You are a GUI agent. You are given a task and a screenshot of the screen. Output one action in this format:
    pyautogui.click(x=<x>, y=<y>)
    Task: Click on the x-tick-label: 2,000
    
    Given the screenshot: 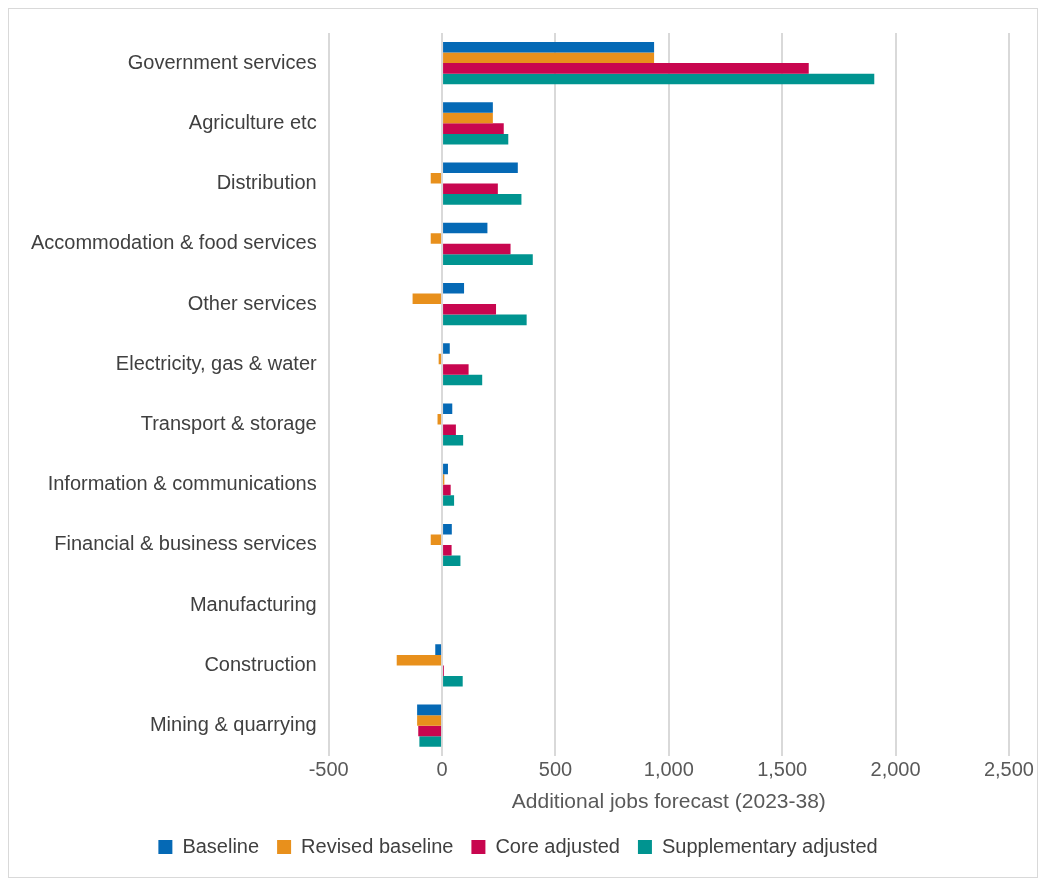 What is the action you would take?
    pyautogui.click(x=895, y=769)
    